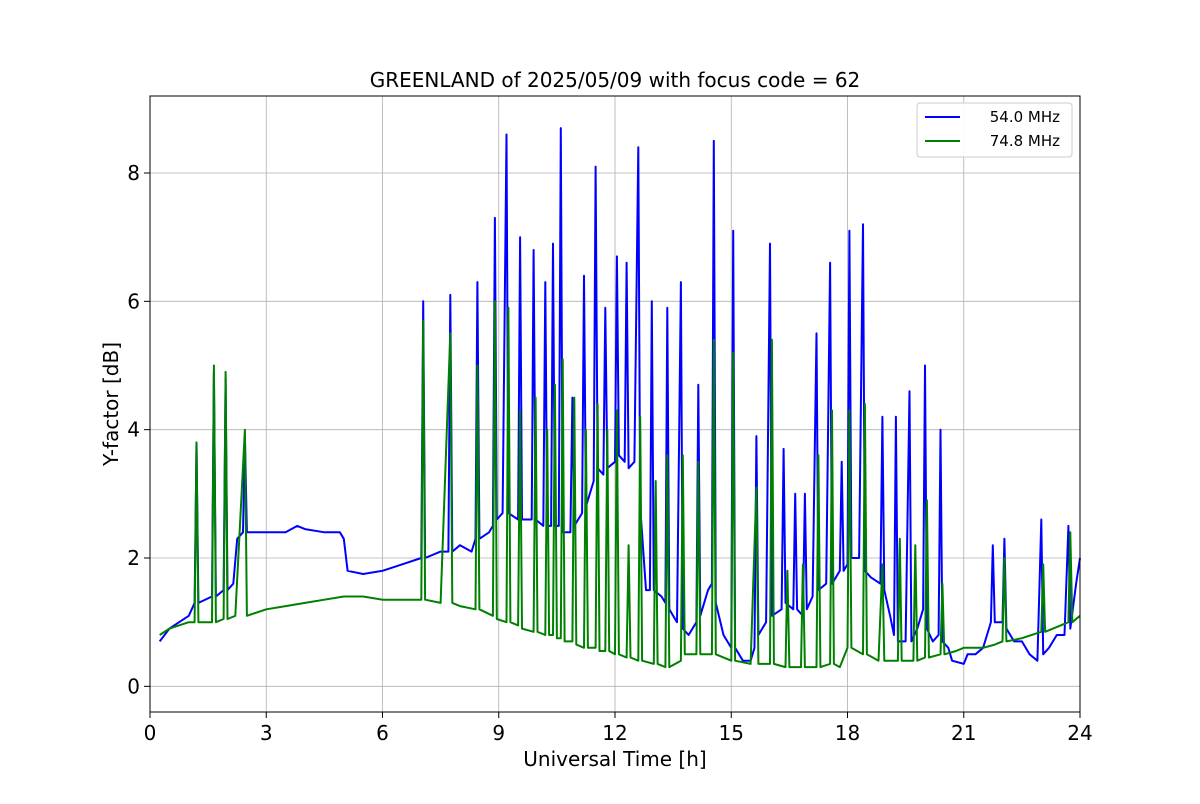 The image size is (1200, 804). What do you see at coordinates (266, 733) in the screenshot?
I see `x-tick-label: 3` at bounding box center [266, 733].